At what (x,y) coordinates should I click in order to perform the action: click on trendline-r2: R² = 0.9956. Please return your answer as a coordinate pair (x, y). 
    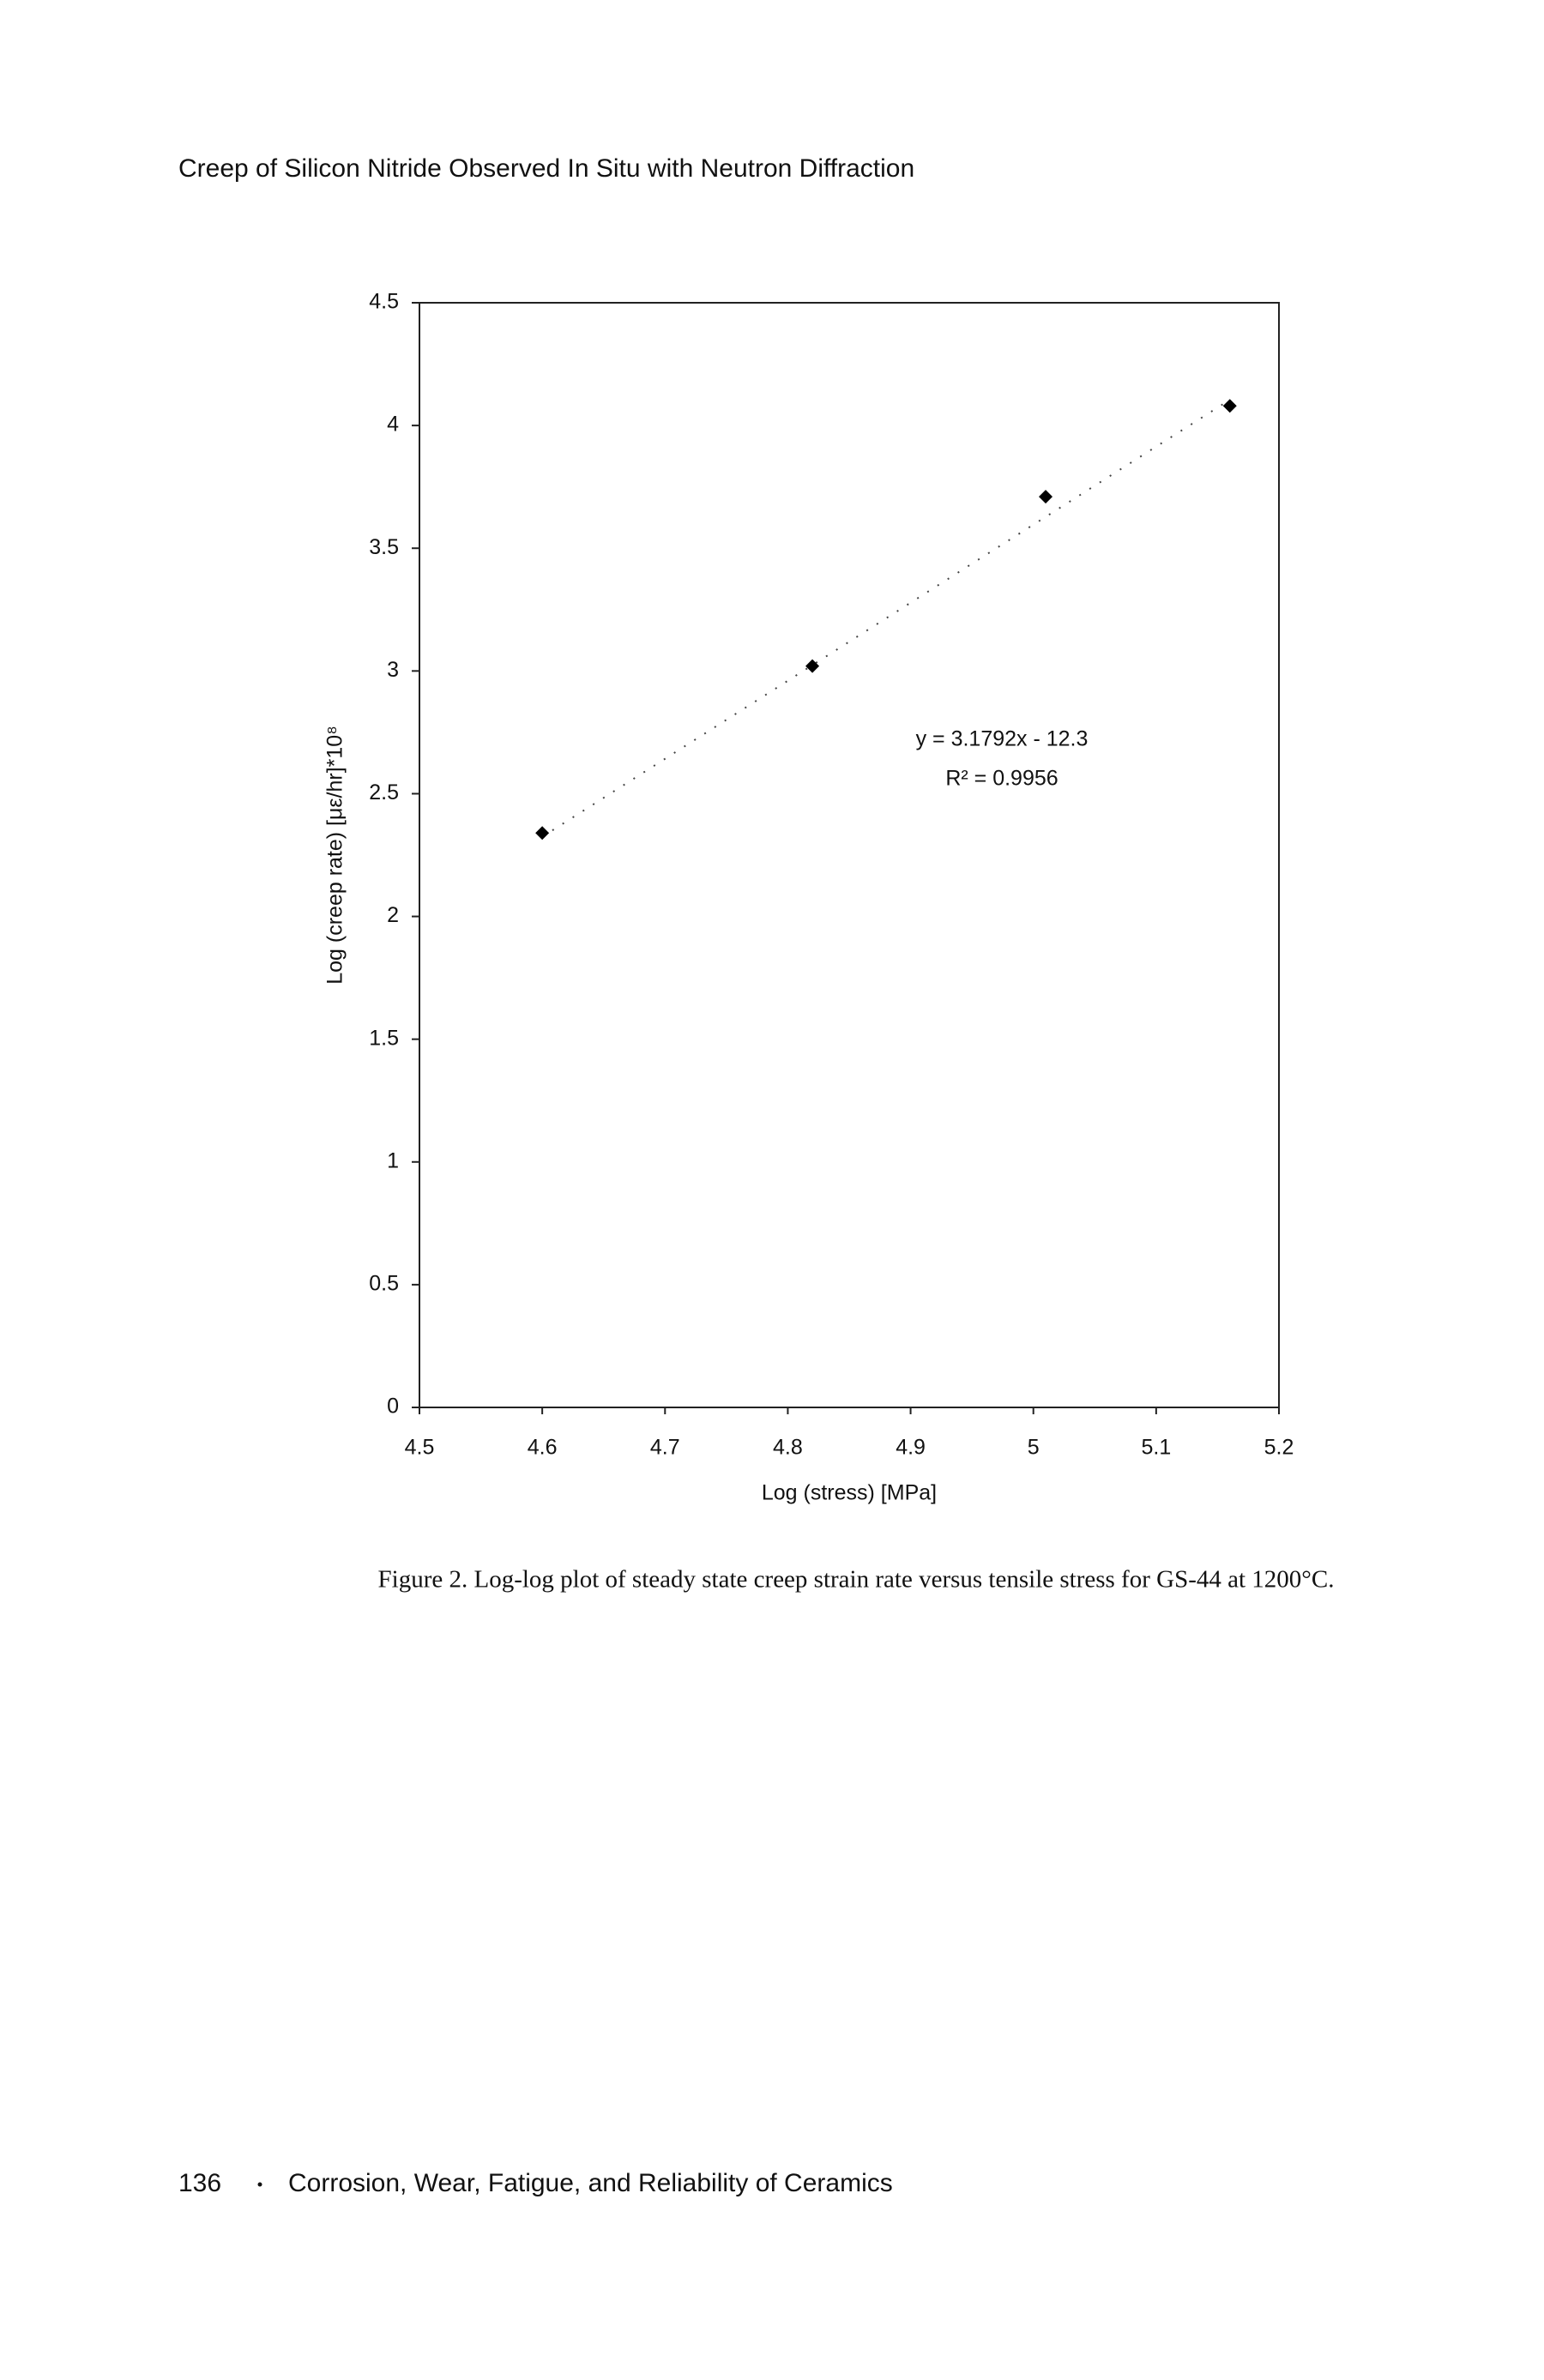
    Looking at the image, I should click on (1001, 779).